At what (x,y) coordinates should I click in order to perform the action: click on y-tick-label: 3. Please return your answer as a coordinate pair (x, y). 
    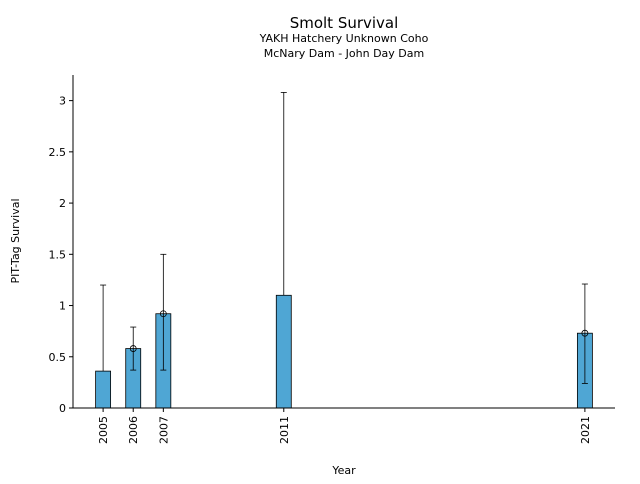
    Looking at the image, I should click on (62, 101).